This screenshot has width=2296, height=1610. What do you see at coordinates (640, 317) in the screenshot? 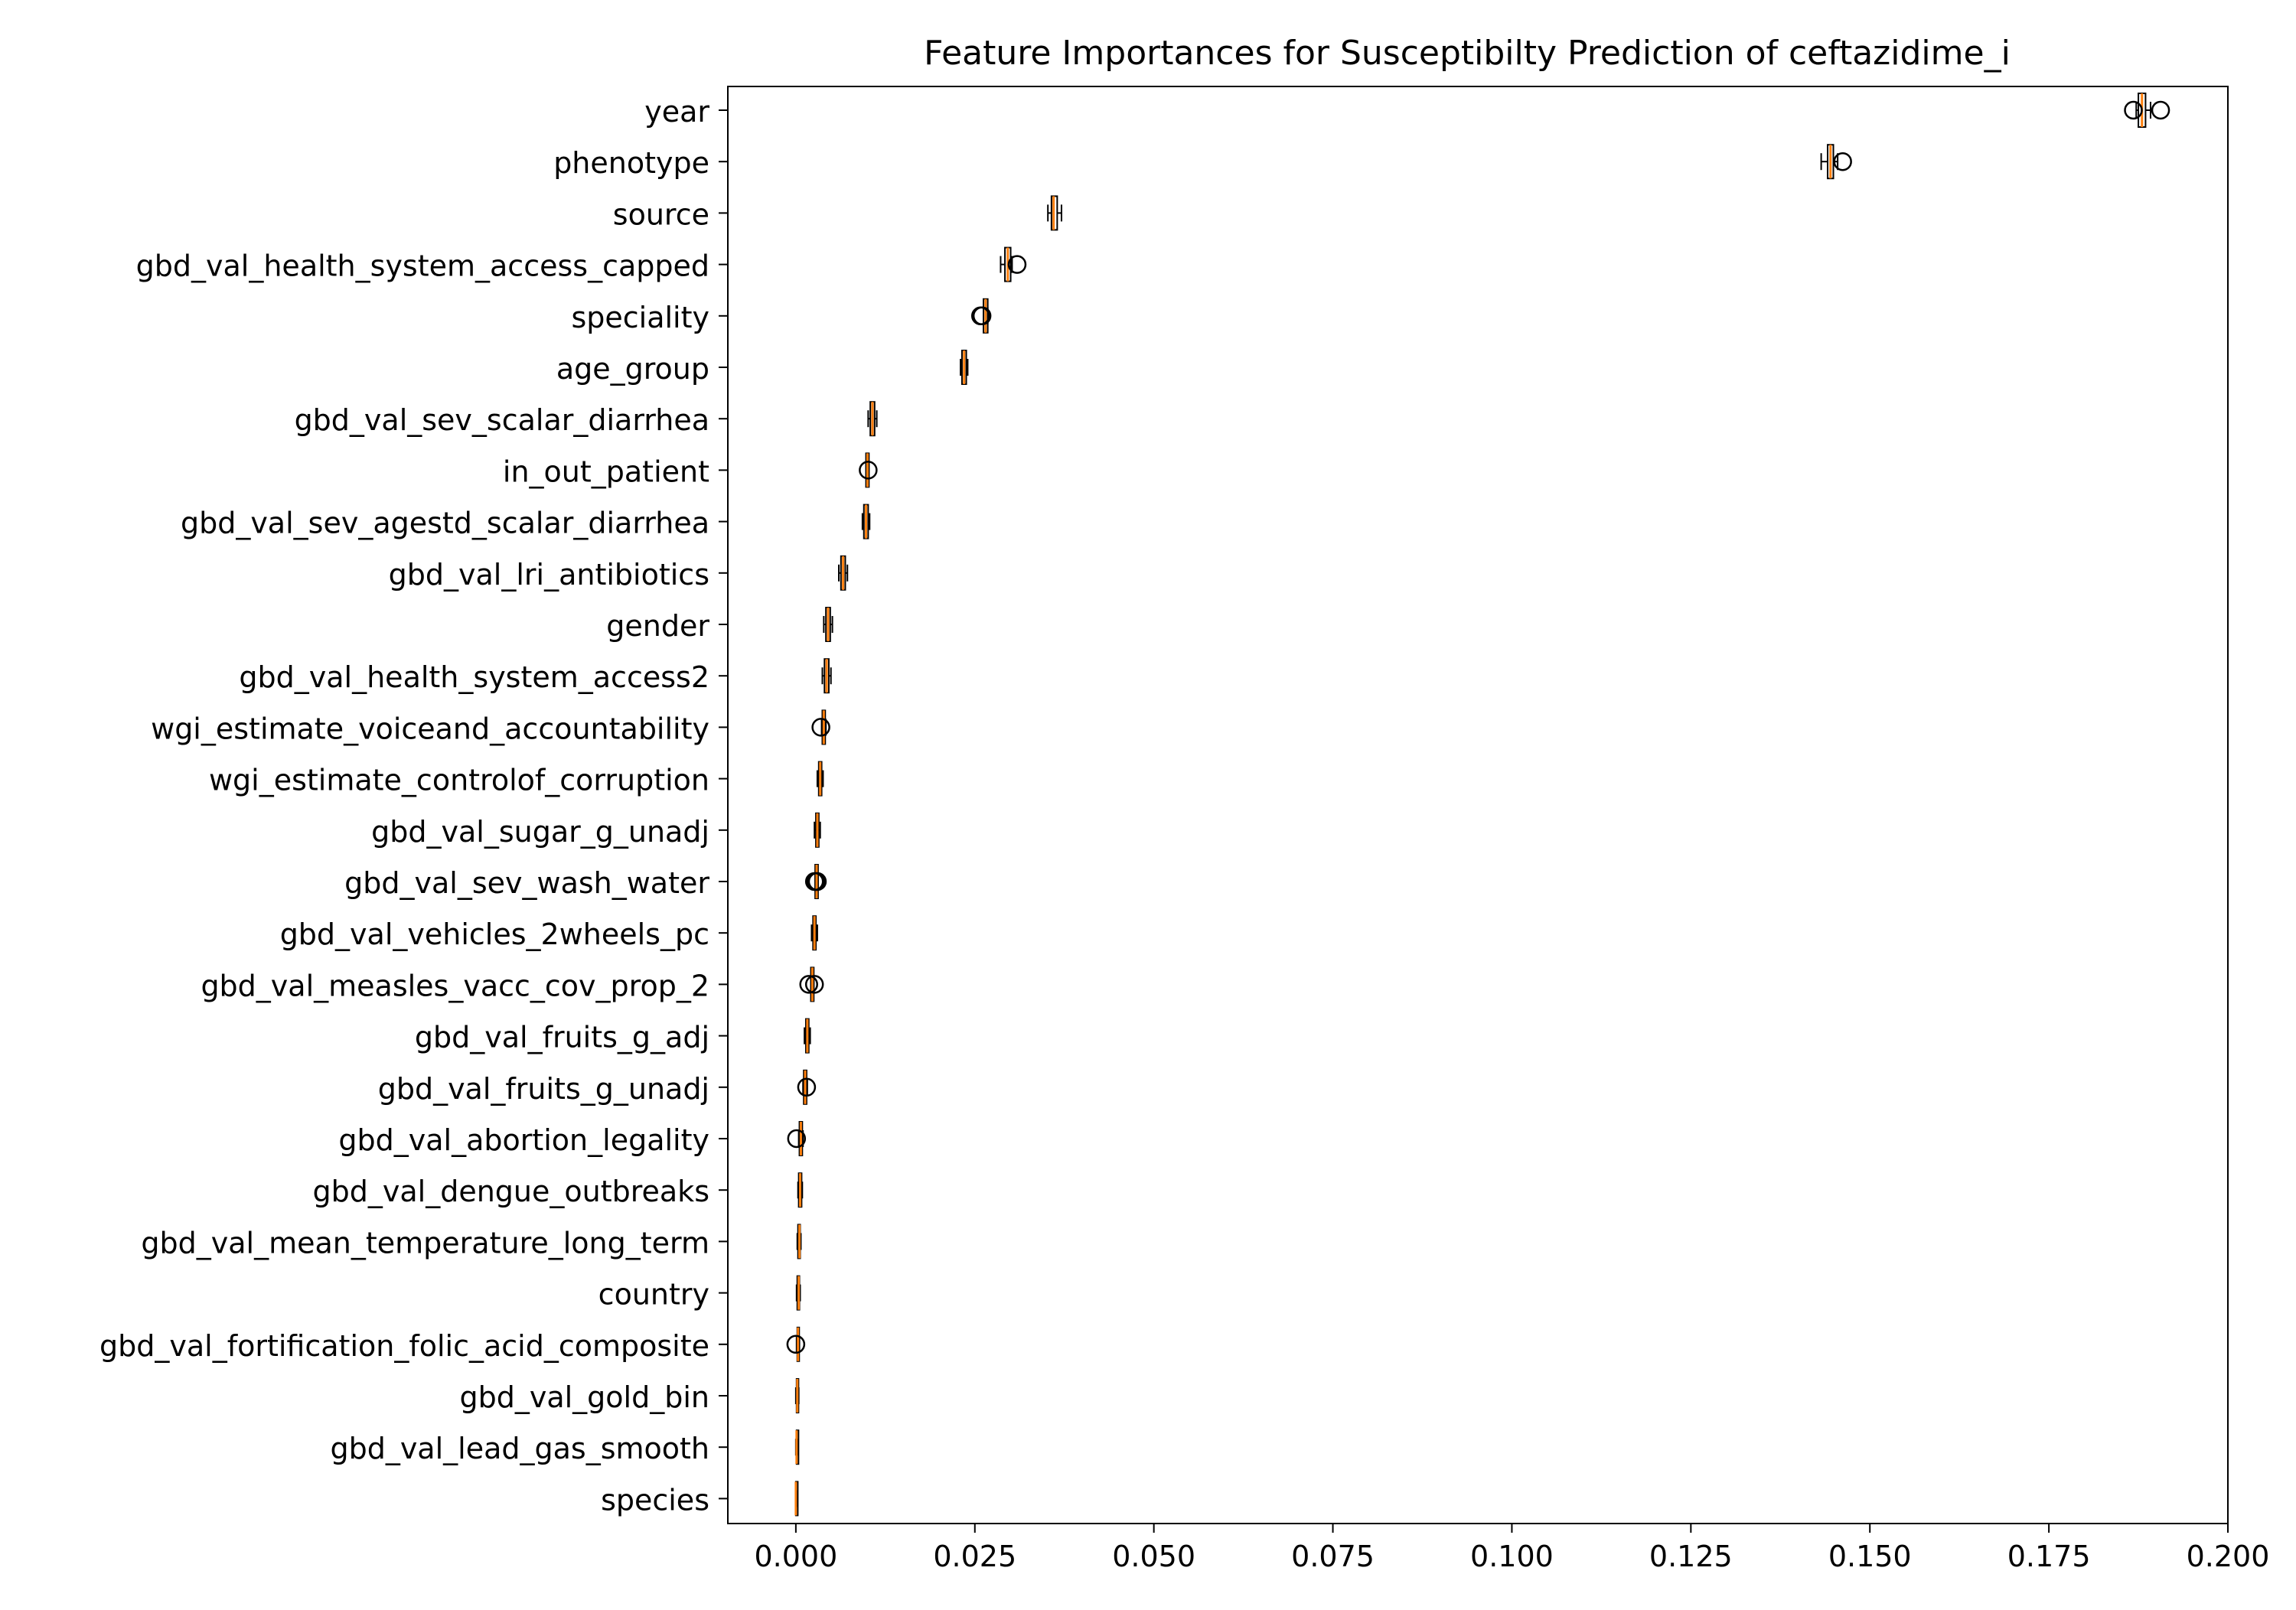
I see `y-tick-label: speciality` at bounding box center [640, 317].